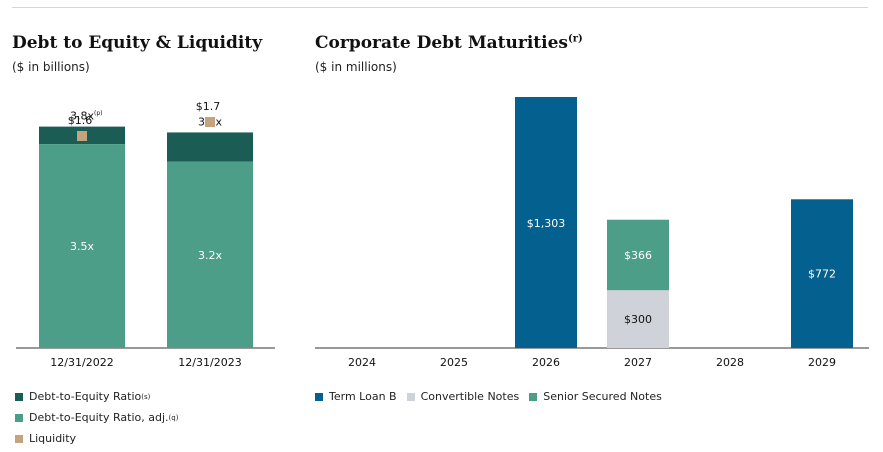  I want to click on legend-label: Debt-to-Equity Ratio, adj., so click(99, 417).